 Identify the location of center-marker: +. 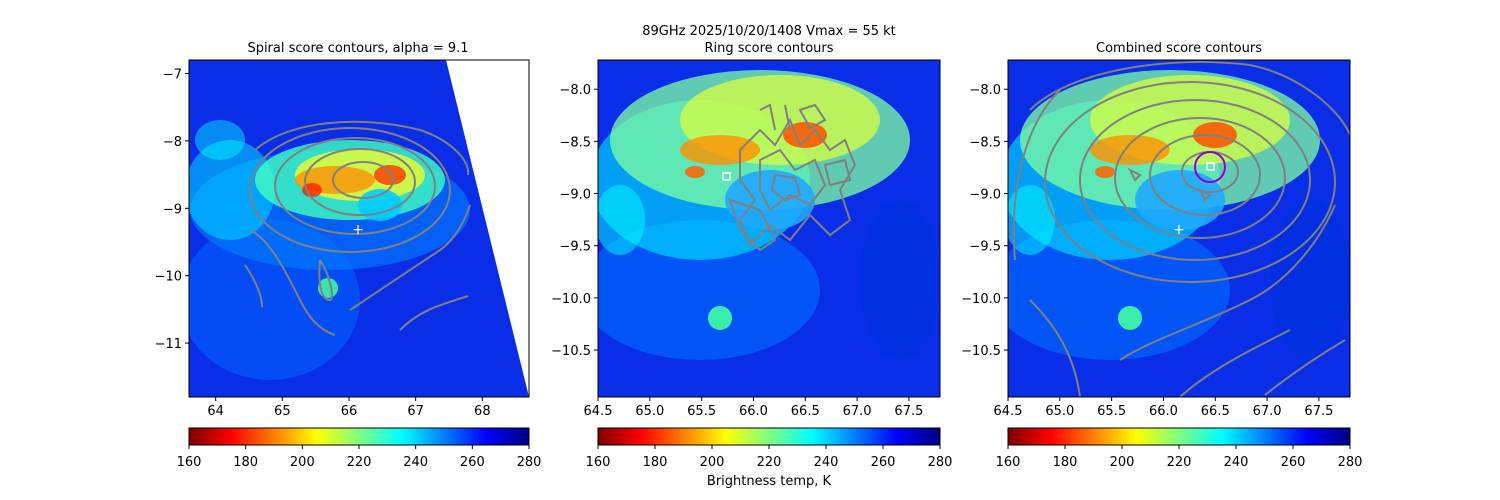
(358, 230).